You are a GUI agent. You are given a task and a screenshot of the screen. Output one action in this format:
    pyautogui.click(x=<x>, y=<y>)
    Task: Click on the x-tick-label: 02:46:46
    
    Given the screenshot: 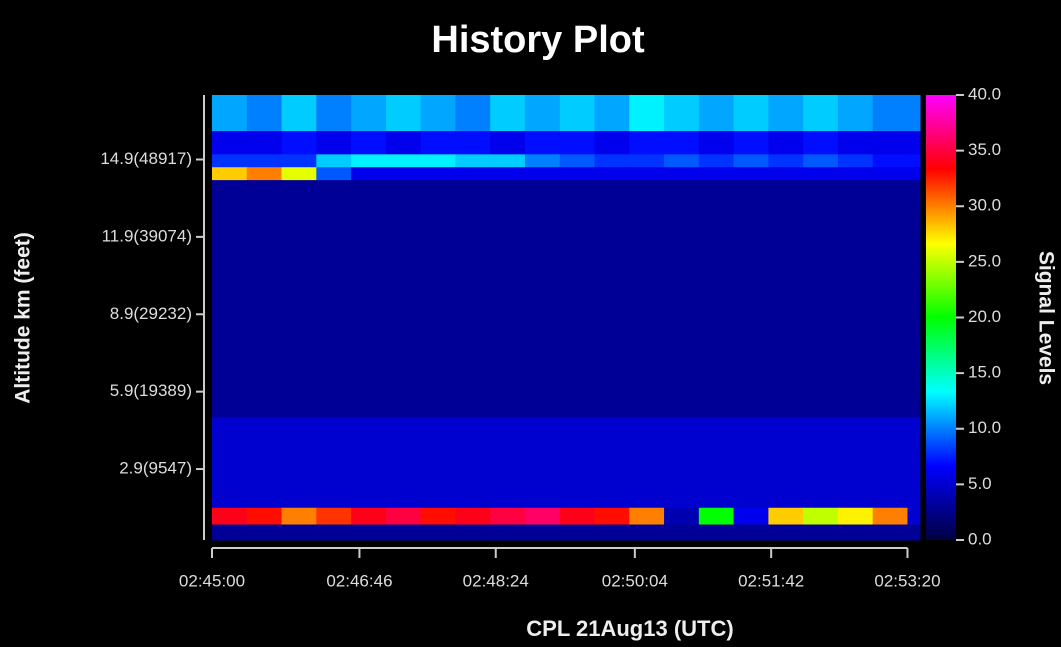 What is the action you would take?
    pyautogui.click(x=359, y=580)
    